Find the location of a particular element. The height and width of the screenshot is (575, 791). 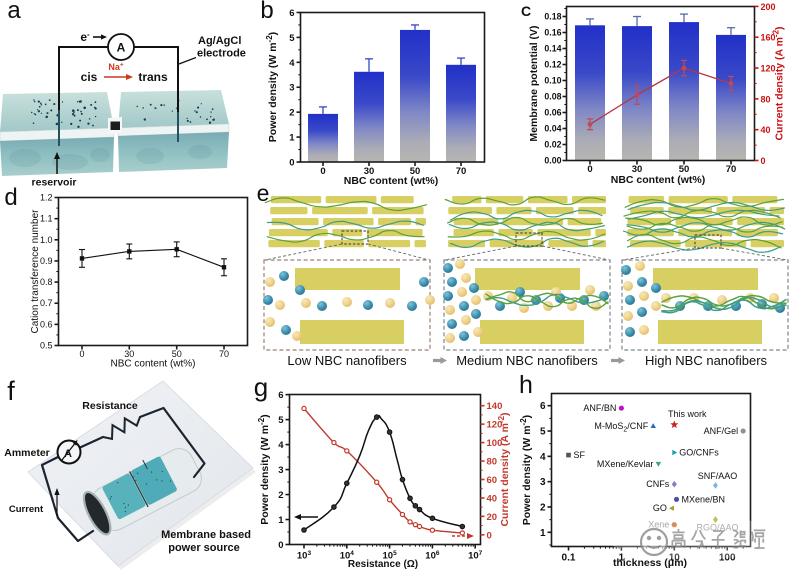

svg-text: reservoir is located at coordinates (54, 183).